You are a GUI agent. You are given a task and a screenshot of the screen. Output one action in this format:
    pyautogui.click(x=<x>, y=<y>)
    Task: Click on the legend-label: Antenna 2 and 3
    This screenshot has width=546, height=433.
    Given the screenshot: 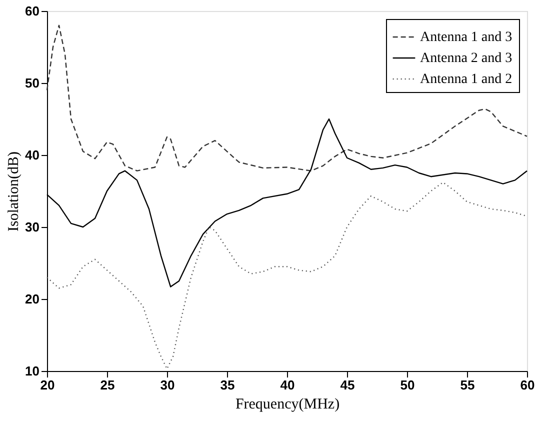 What is the action you would take?
    pyautogui.click(x=466, y=58)
    